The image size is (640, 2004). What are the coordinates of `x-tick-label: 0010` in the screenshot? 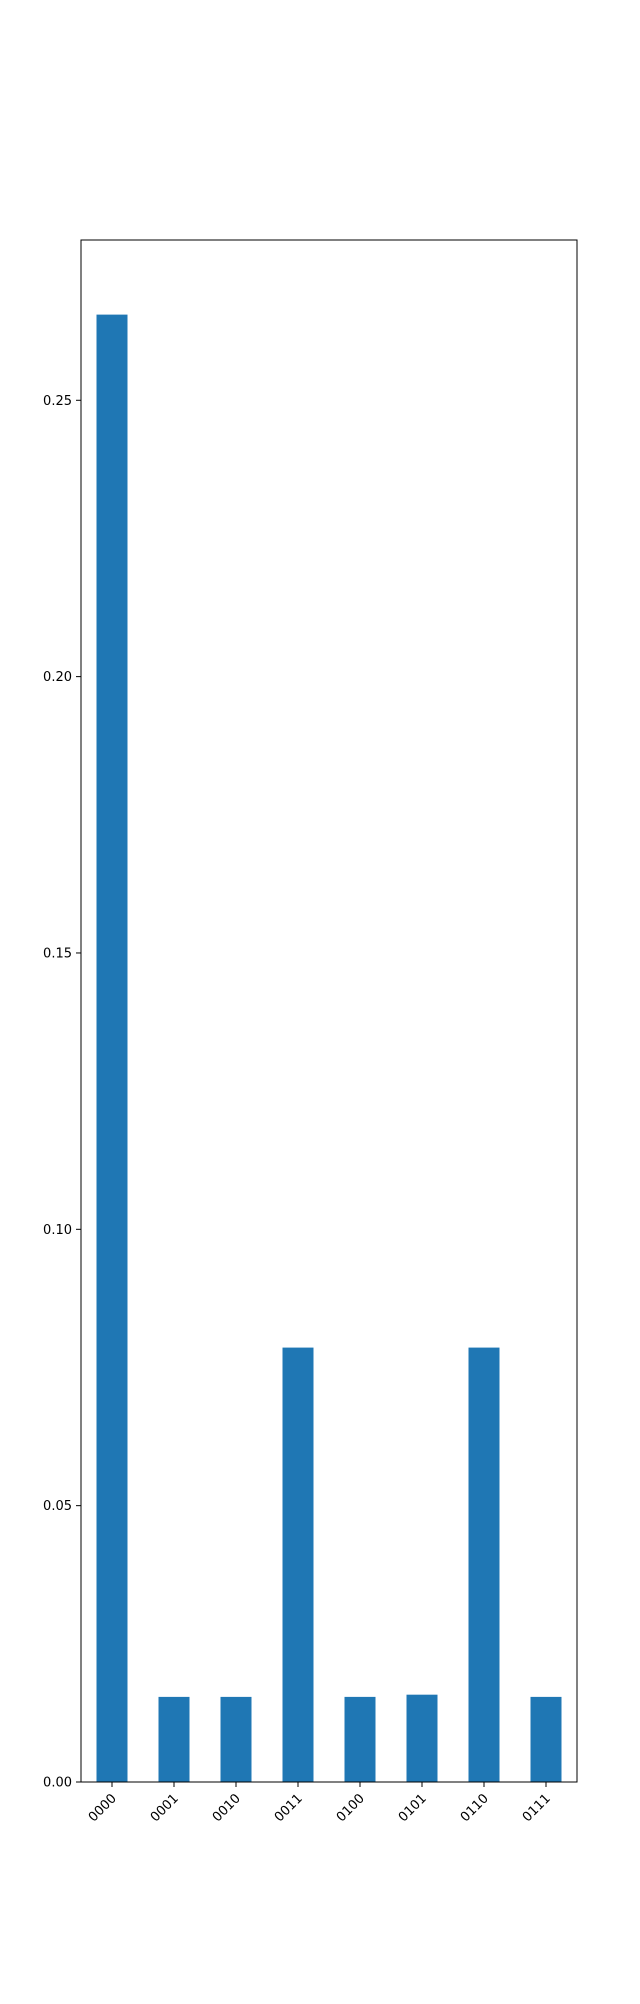 It's located at (227, 1808).